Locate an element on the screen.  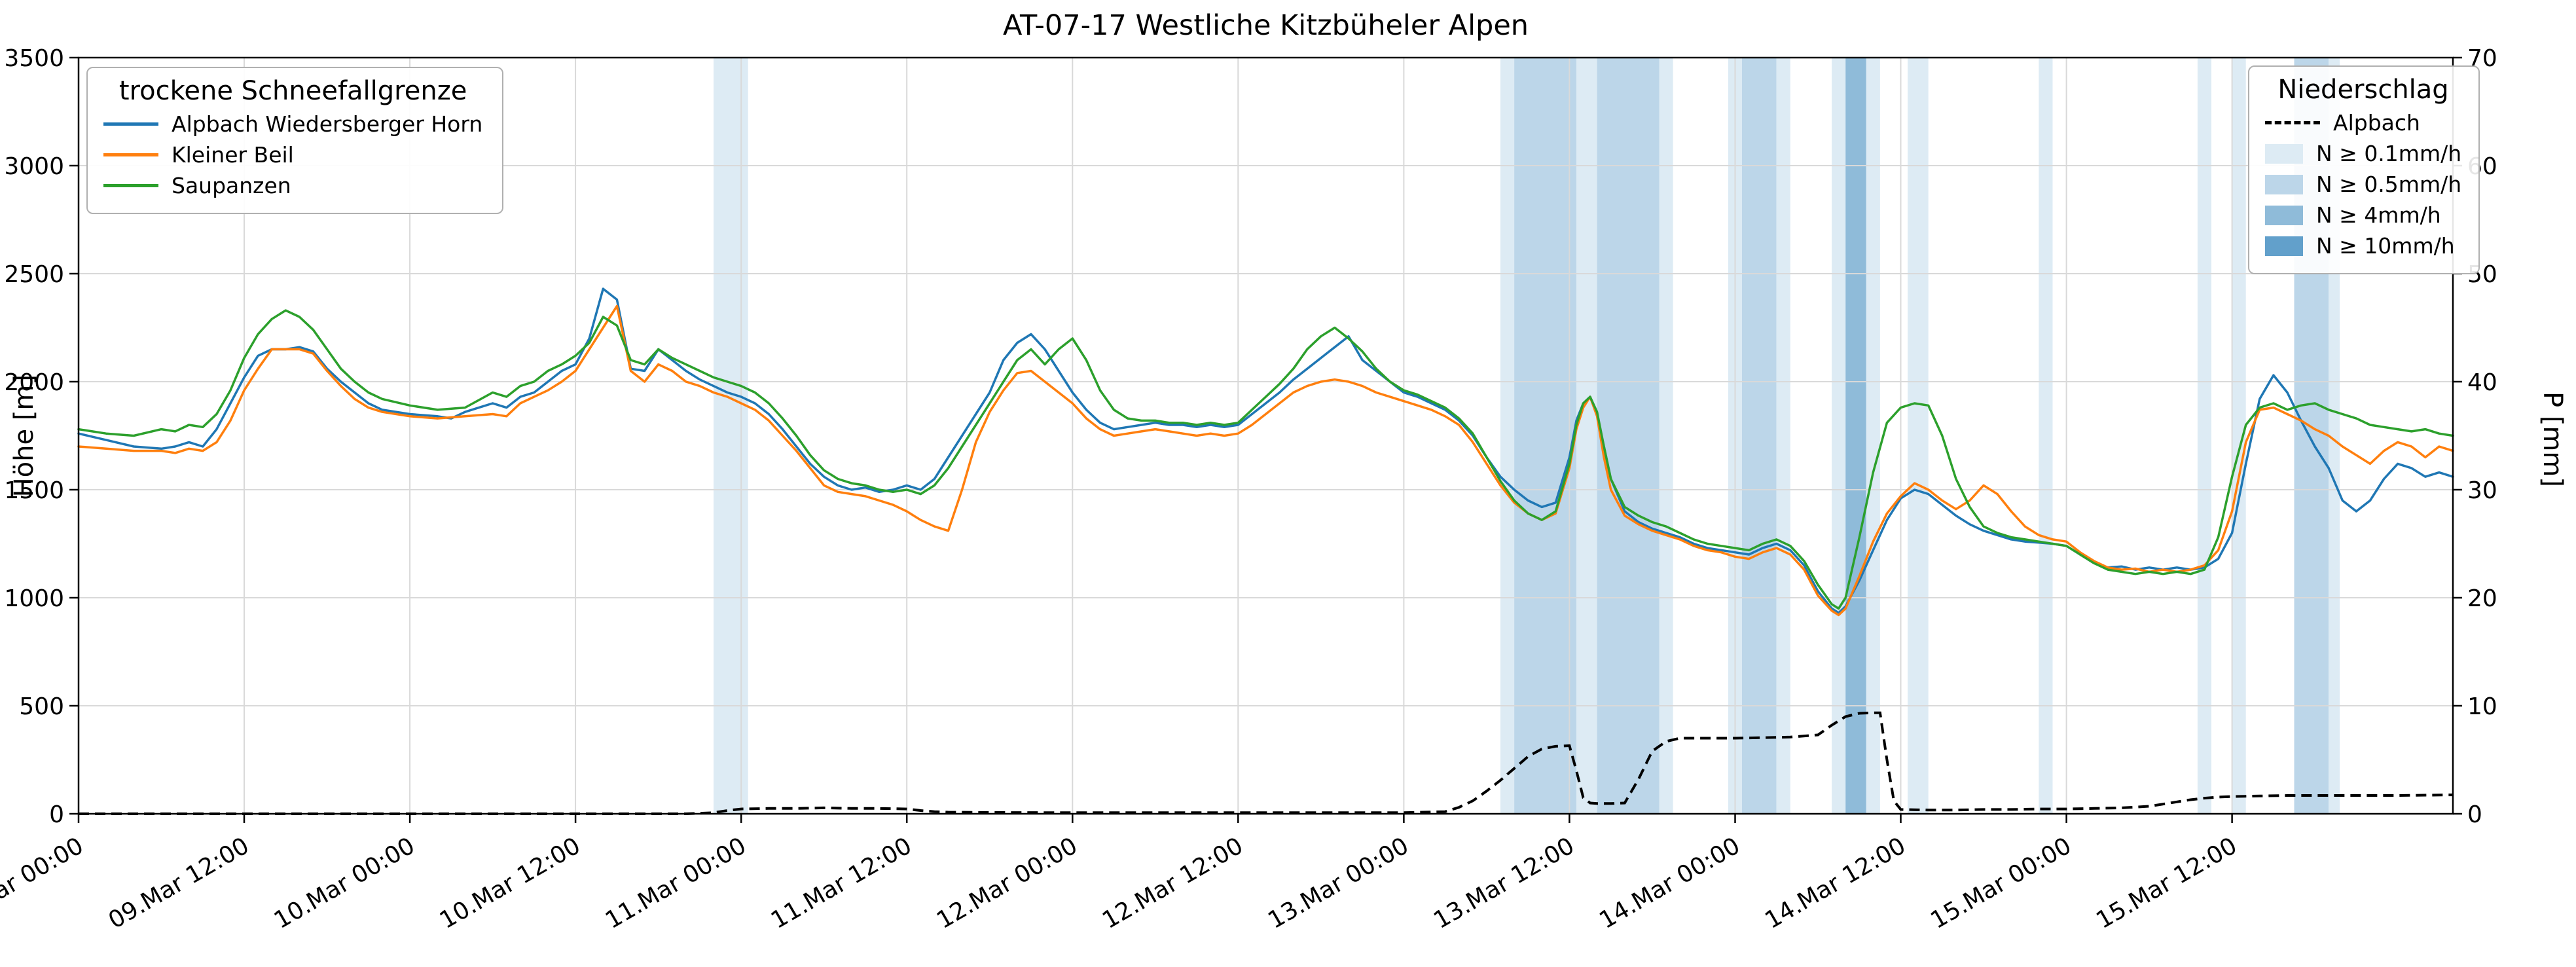
legend-entry-label: Kleiner Beil is located at coordinates (233, 155).